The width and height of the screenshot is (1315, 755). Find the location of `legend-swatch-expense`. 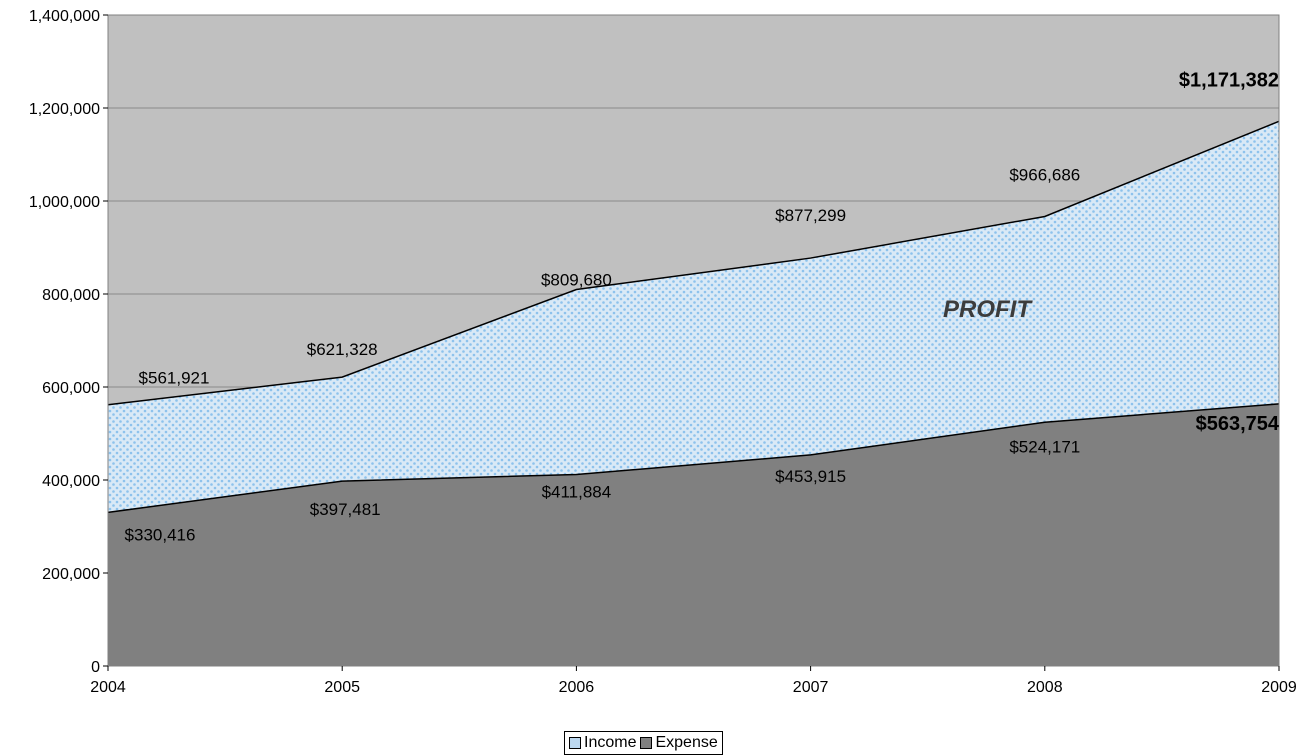

legend-swatch-expense is located at coordinates (646, 743).